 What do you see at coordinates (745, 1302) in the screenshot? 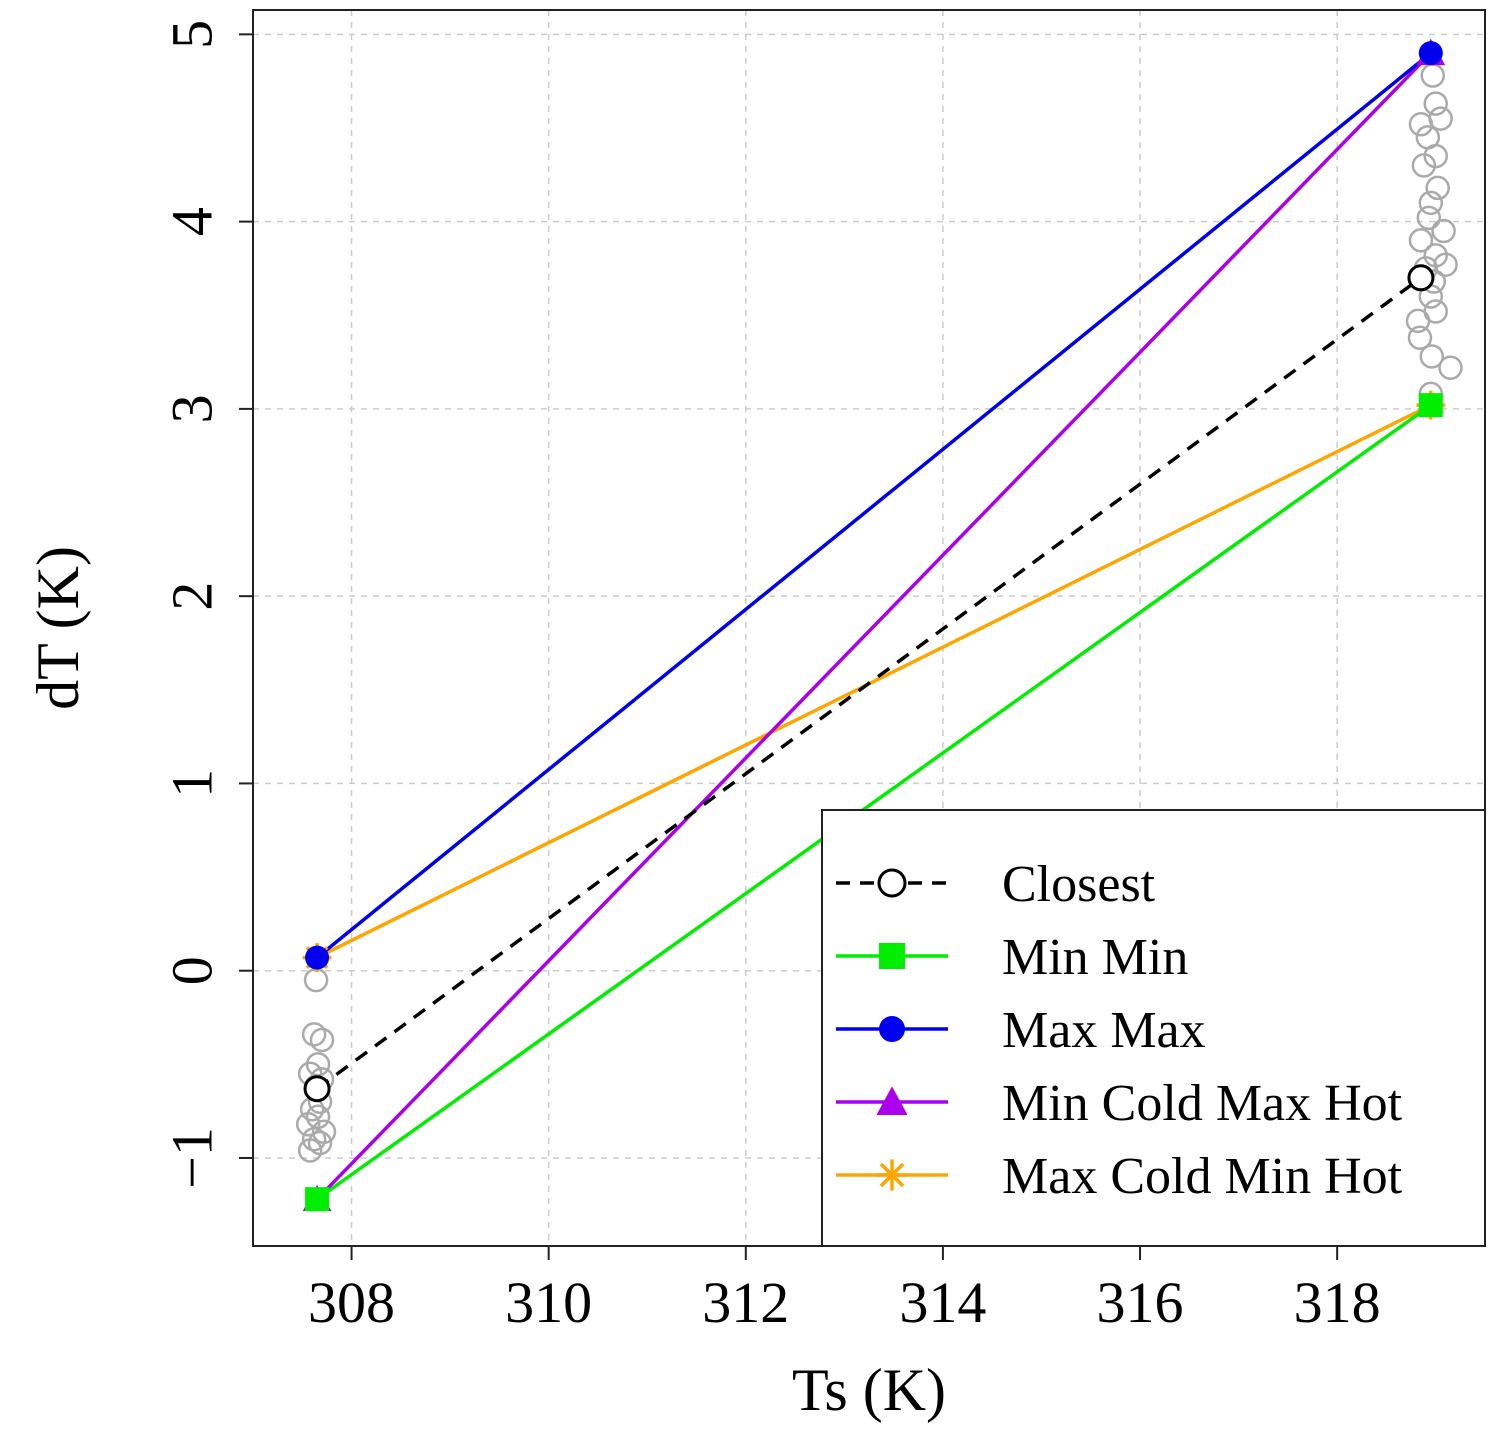
I see `x-tick-label: 312` at bounding box center [745, 1302].